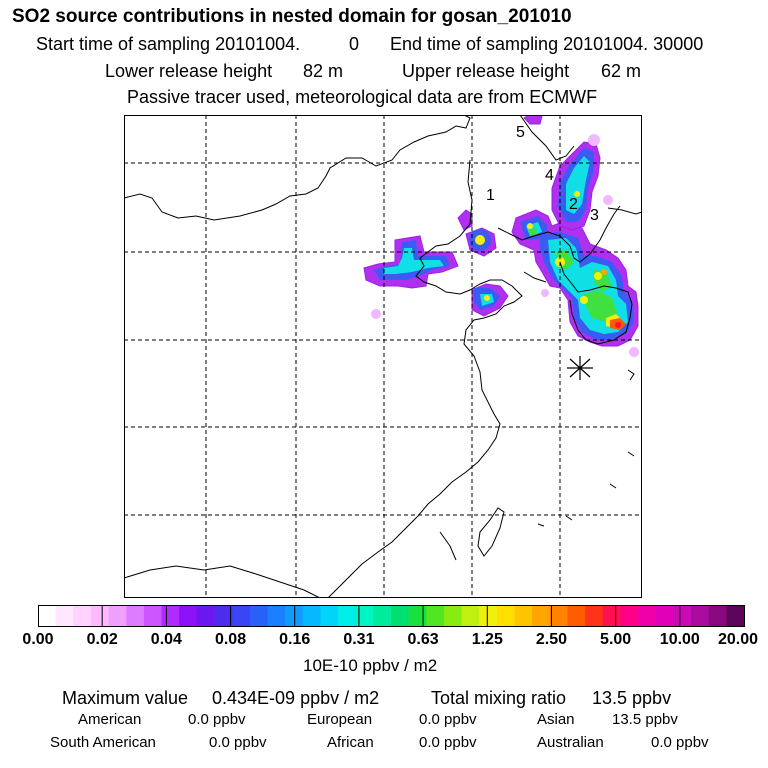 This screenshot has height=768, width=768. What do you see at coordinates (168, 44) in the screenshot?
I see `start-time-label: Start time of sampling 20101004.` at bounding box center [168, 44].